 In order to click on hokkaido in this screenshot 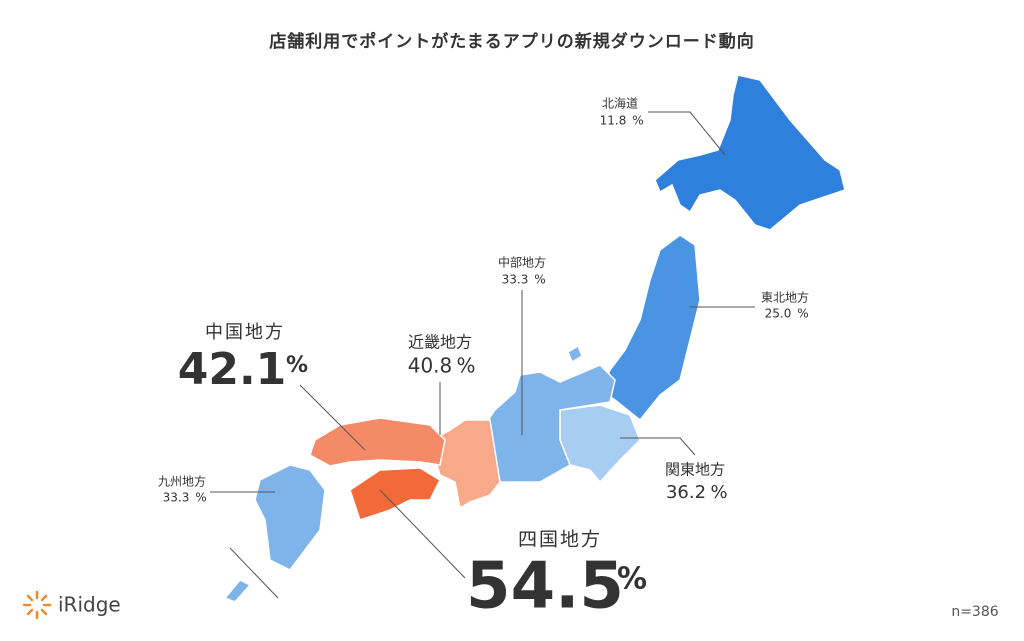, I will do `click(750, 152)`.